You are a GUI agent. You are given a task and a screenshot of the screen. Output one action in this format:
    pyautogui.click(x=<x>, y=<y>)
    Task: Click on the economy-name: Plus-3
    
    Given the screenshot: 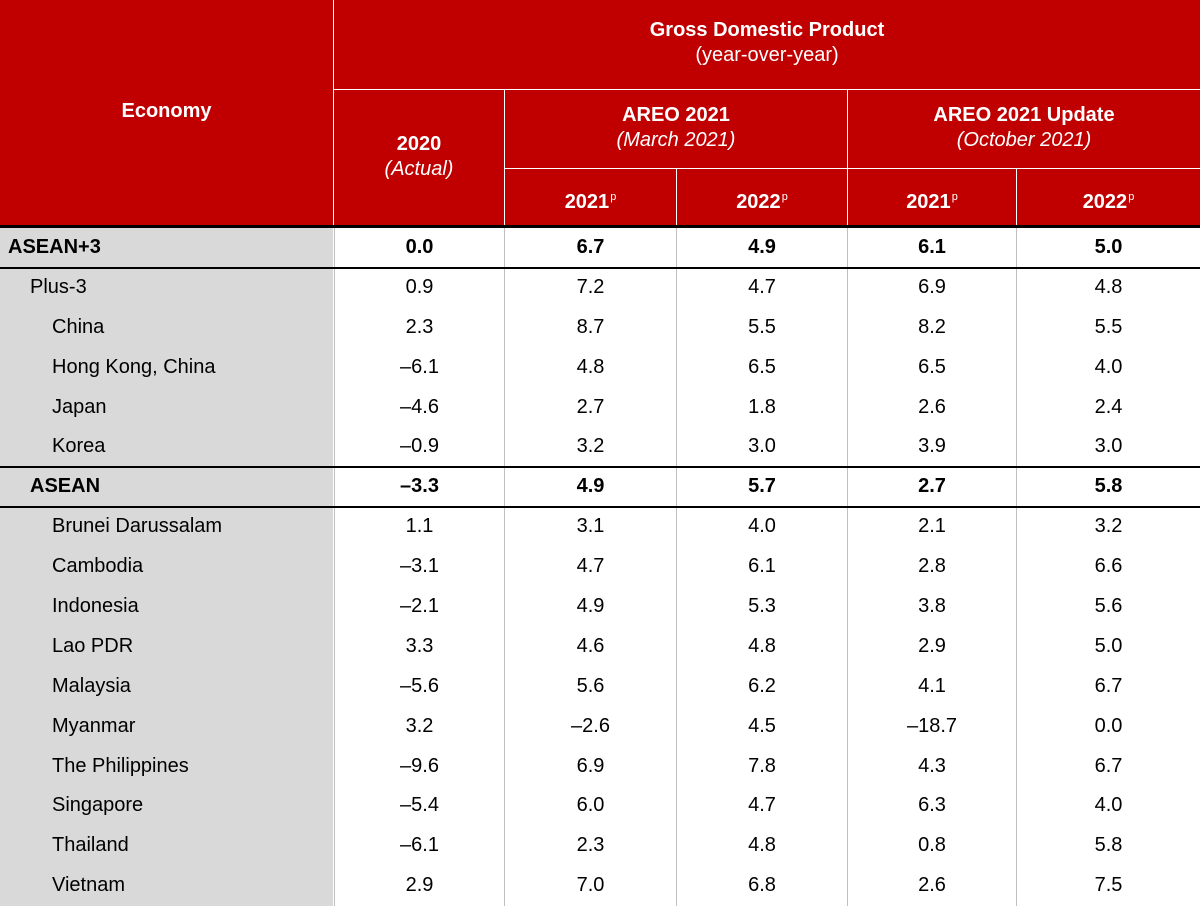 What is the action you would take?
    pyautogui.click(x=166, y=287)
    